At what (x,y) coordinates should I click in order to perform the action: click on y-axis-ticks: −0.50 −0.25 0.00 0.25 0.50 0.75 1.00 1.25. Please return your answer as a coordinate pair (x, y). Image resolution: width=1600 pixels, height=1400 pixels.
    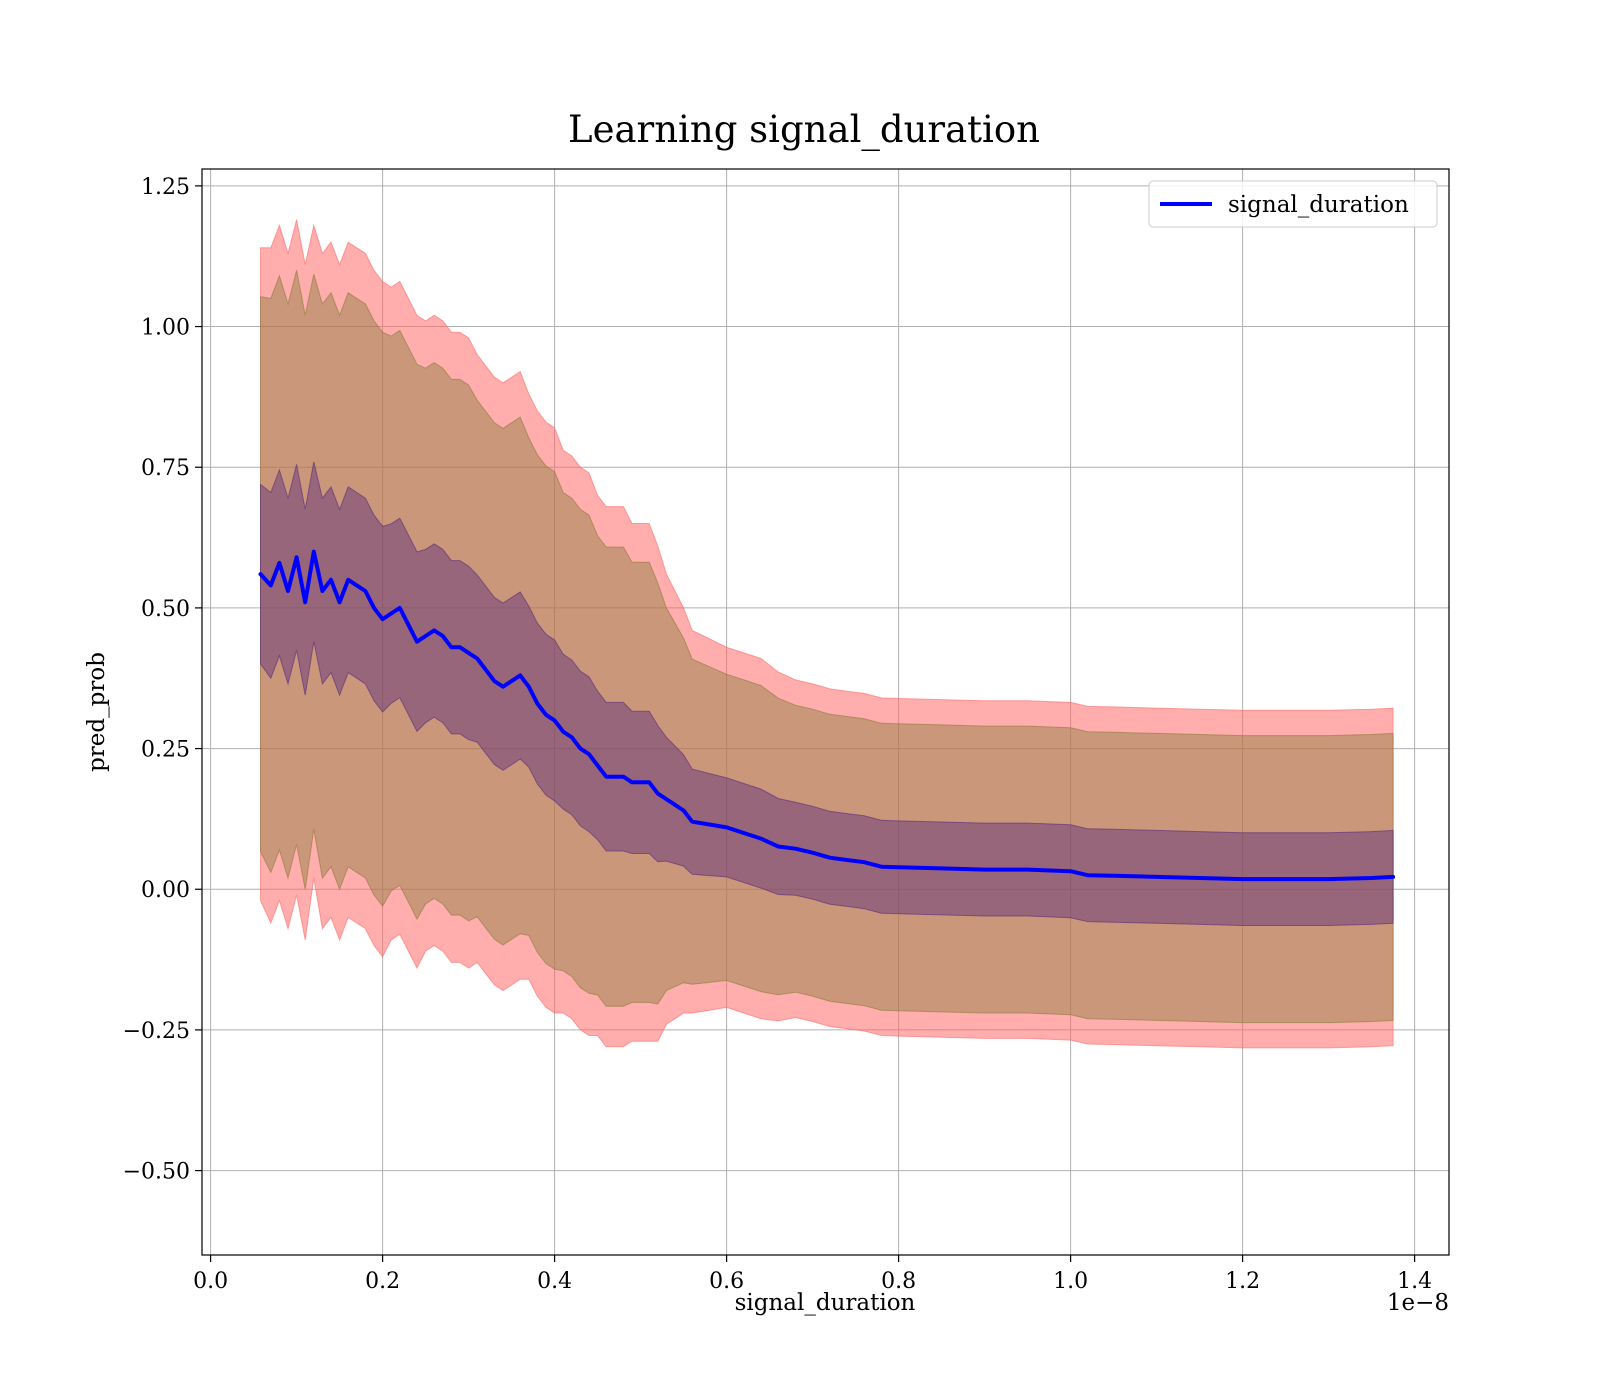
    Looking at the image, I should click on (162, 680).